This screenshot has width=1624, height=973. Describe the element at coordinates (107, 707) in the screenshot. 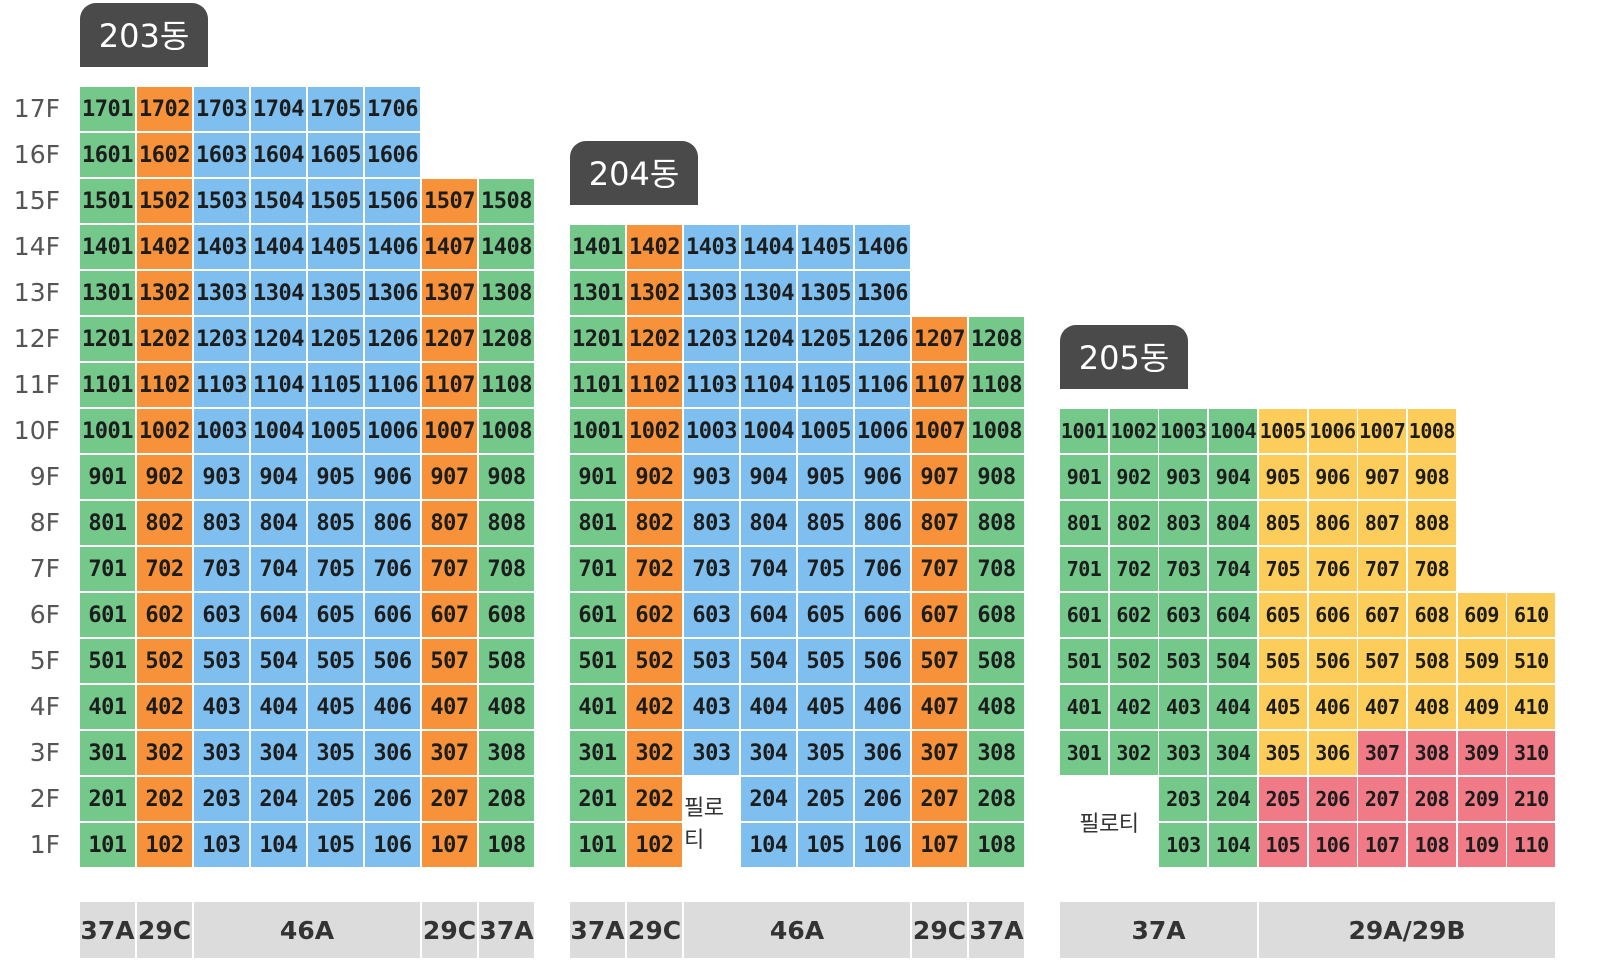

I see `unit-cell: 401` at that location.